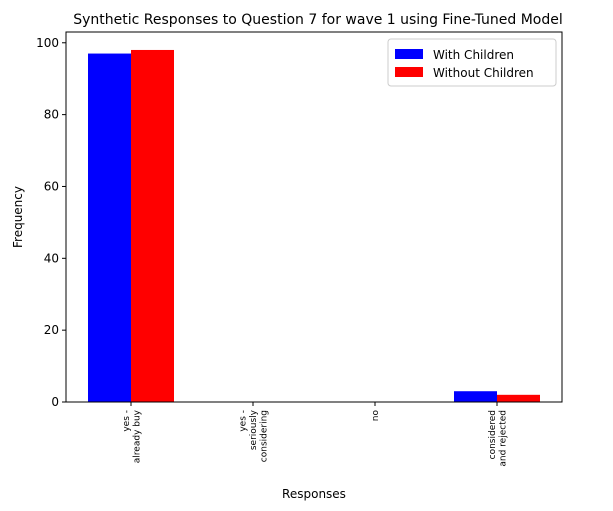 The height and width of the screenshot is (511, 613). I want to click on legend: With Children Without Children, so click(472, 62).